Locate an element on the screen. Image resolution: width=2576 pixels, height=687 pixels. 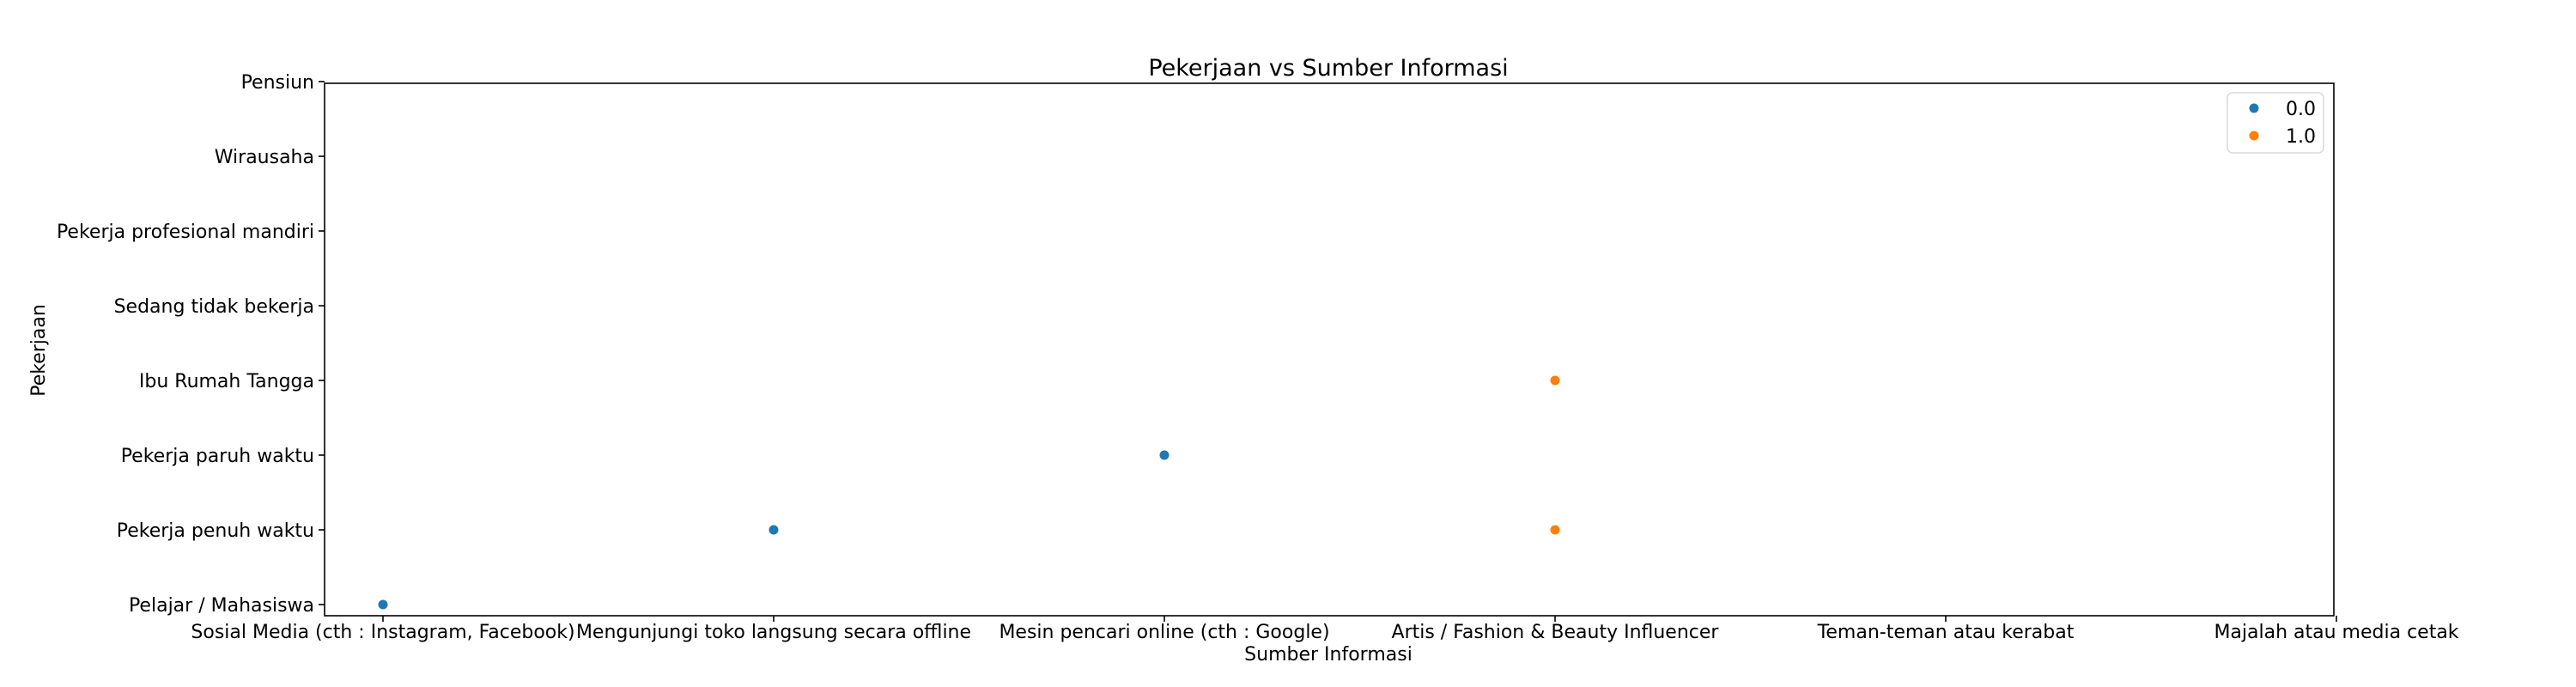
x-tick-label: Artis / Fashion & Beauty Influencer is located at coordinates (1556, 632).